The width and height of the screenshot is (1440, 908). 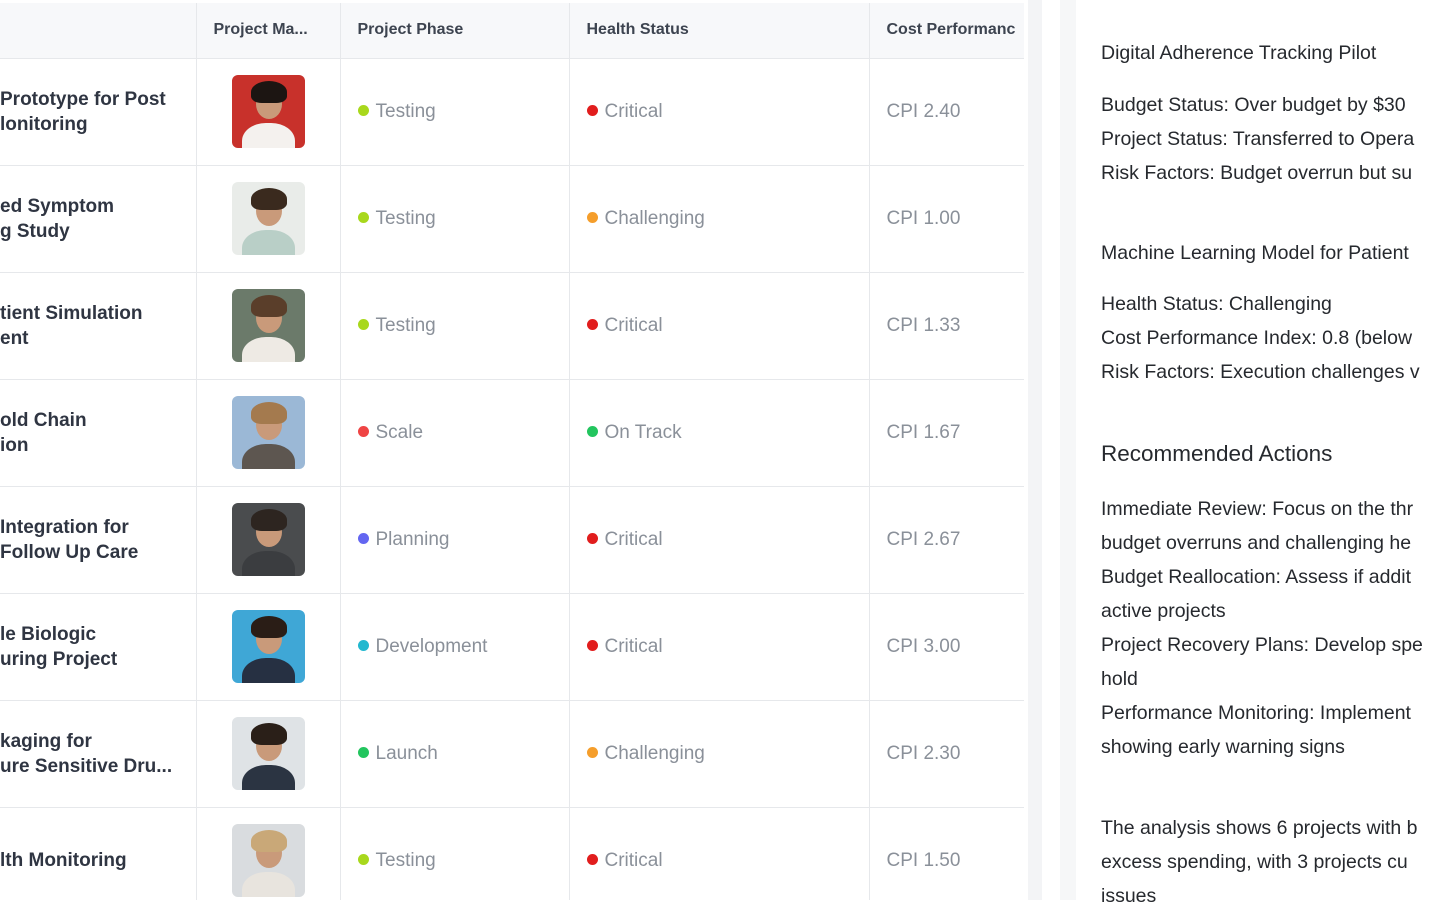 I want to click on panel-divider, so click(x=1068, y=450).